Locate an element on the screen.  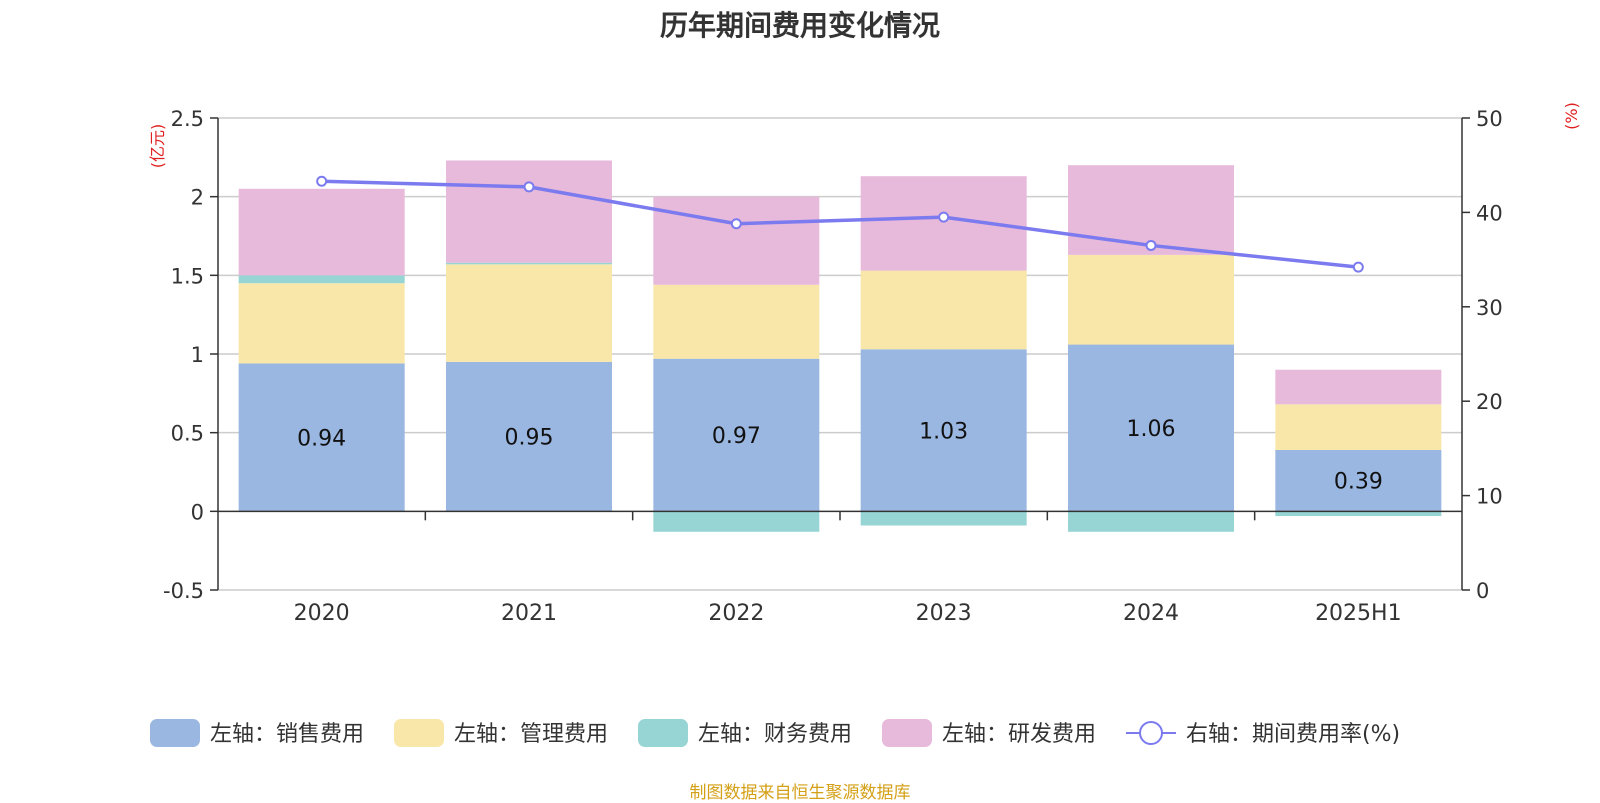
bar-data-label: 1.06 is located at coordinates (1151, 429).